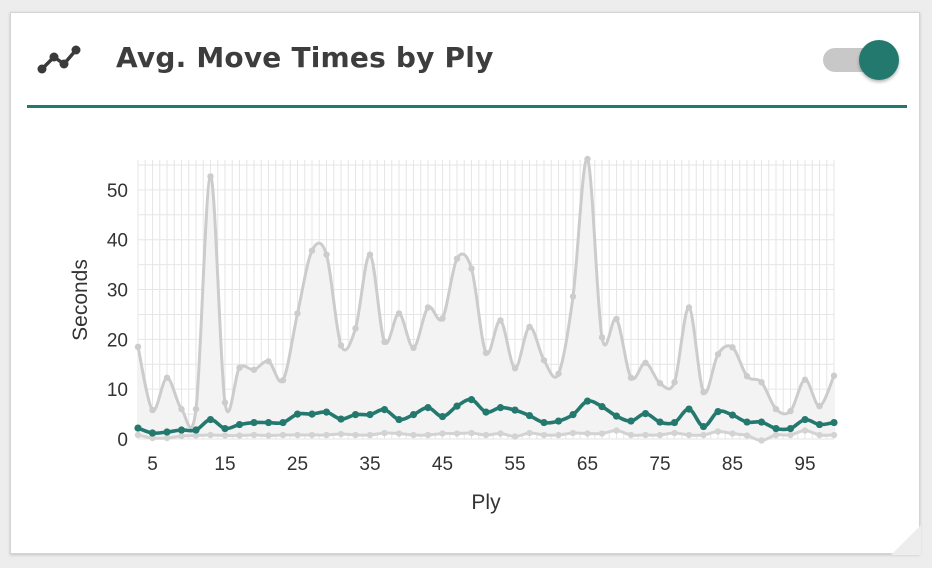 The width and height of the screenshot is (932, 568). Describe the element at coordinates (804, 464) in the screenshot. I see `x-tick-label: 95` at that location.